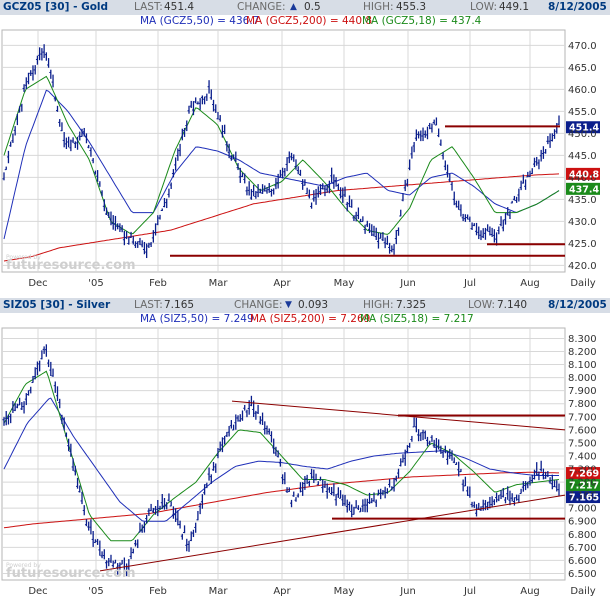  What do you see at coordinates (482, 305) in the screenshot?
I see `silver-low-label: LOW:` at bounding box center [482, 305].